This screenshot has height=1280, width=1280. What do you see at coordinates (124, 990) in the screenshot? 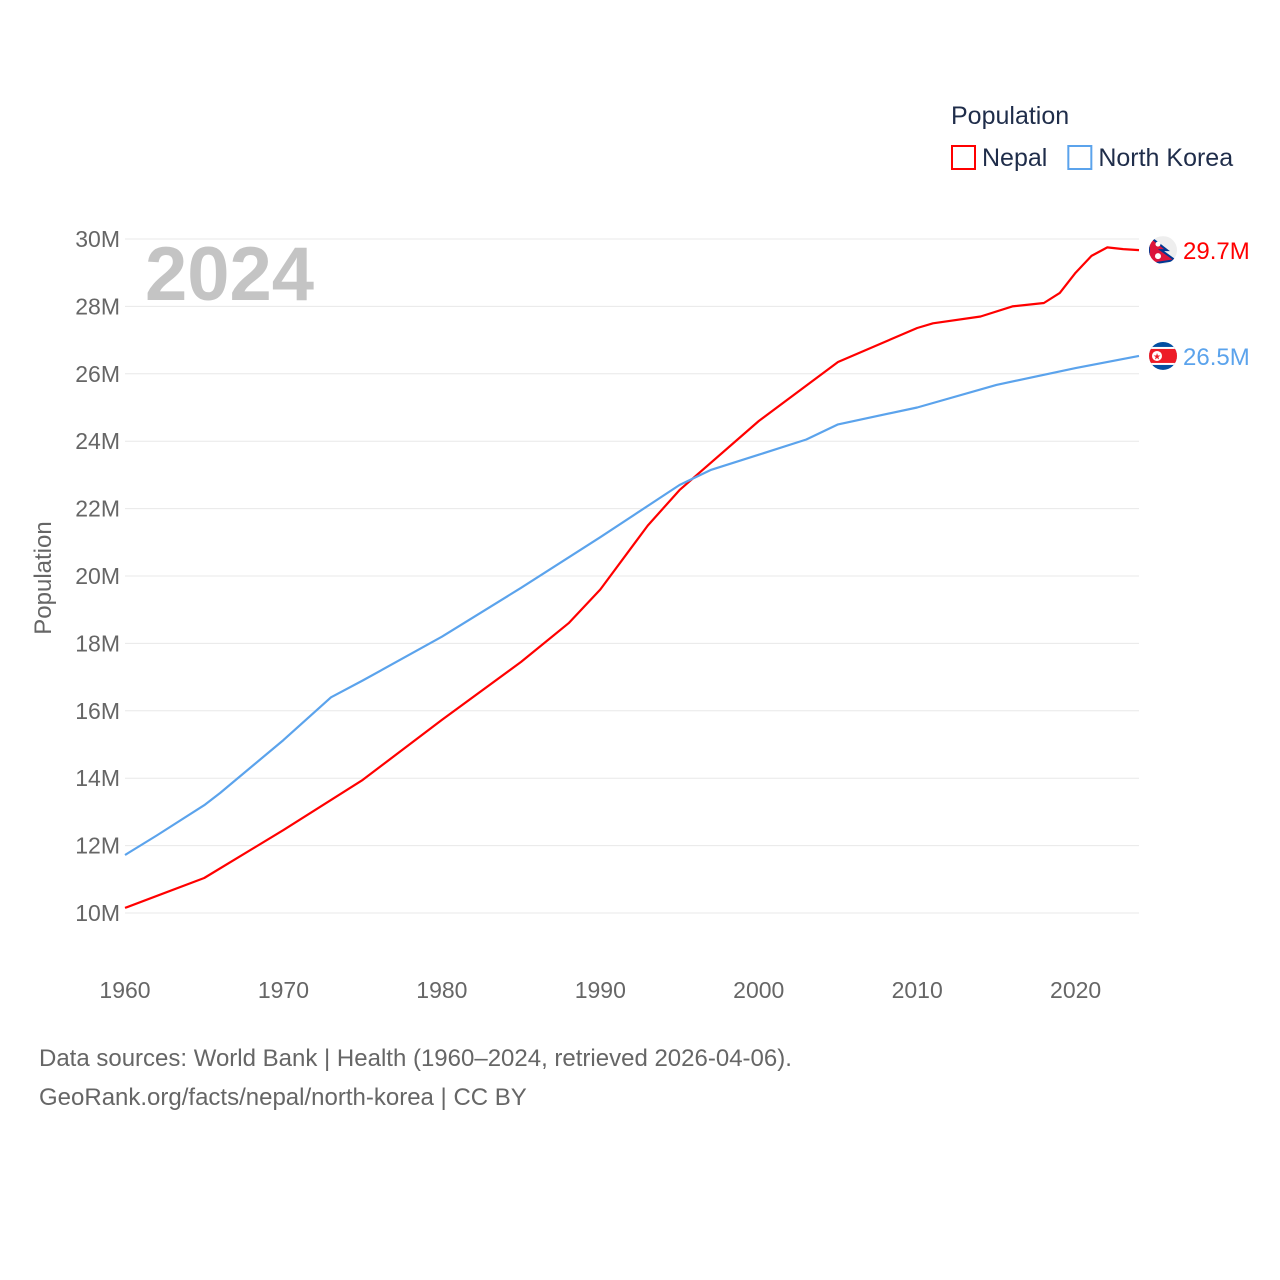
I see `x-tick-label: 1960` at bounding box center [124, 990].